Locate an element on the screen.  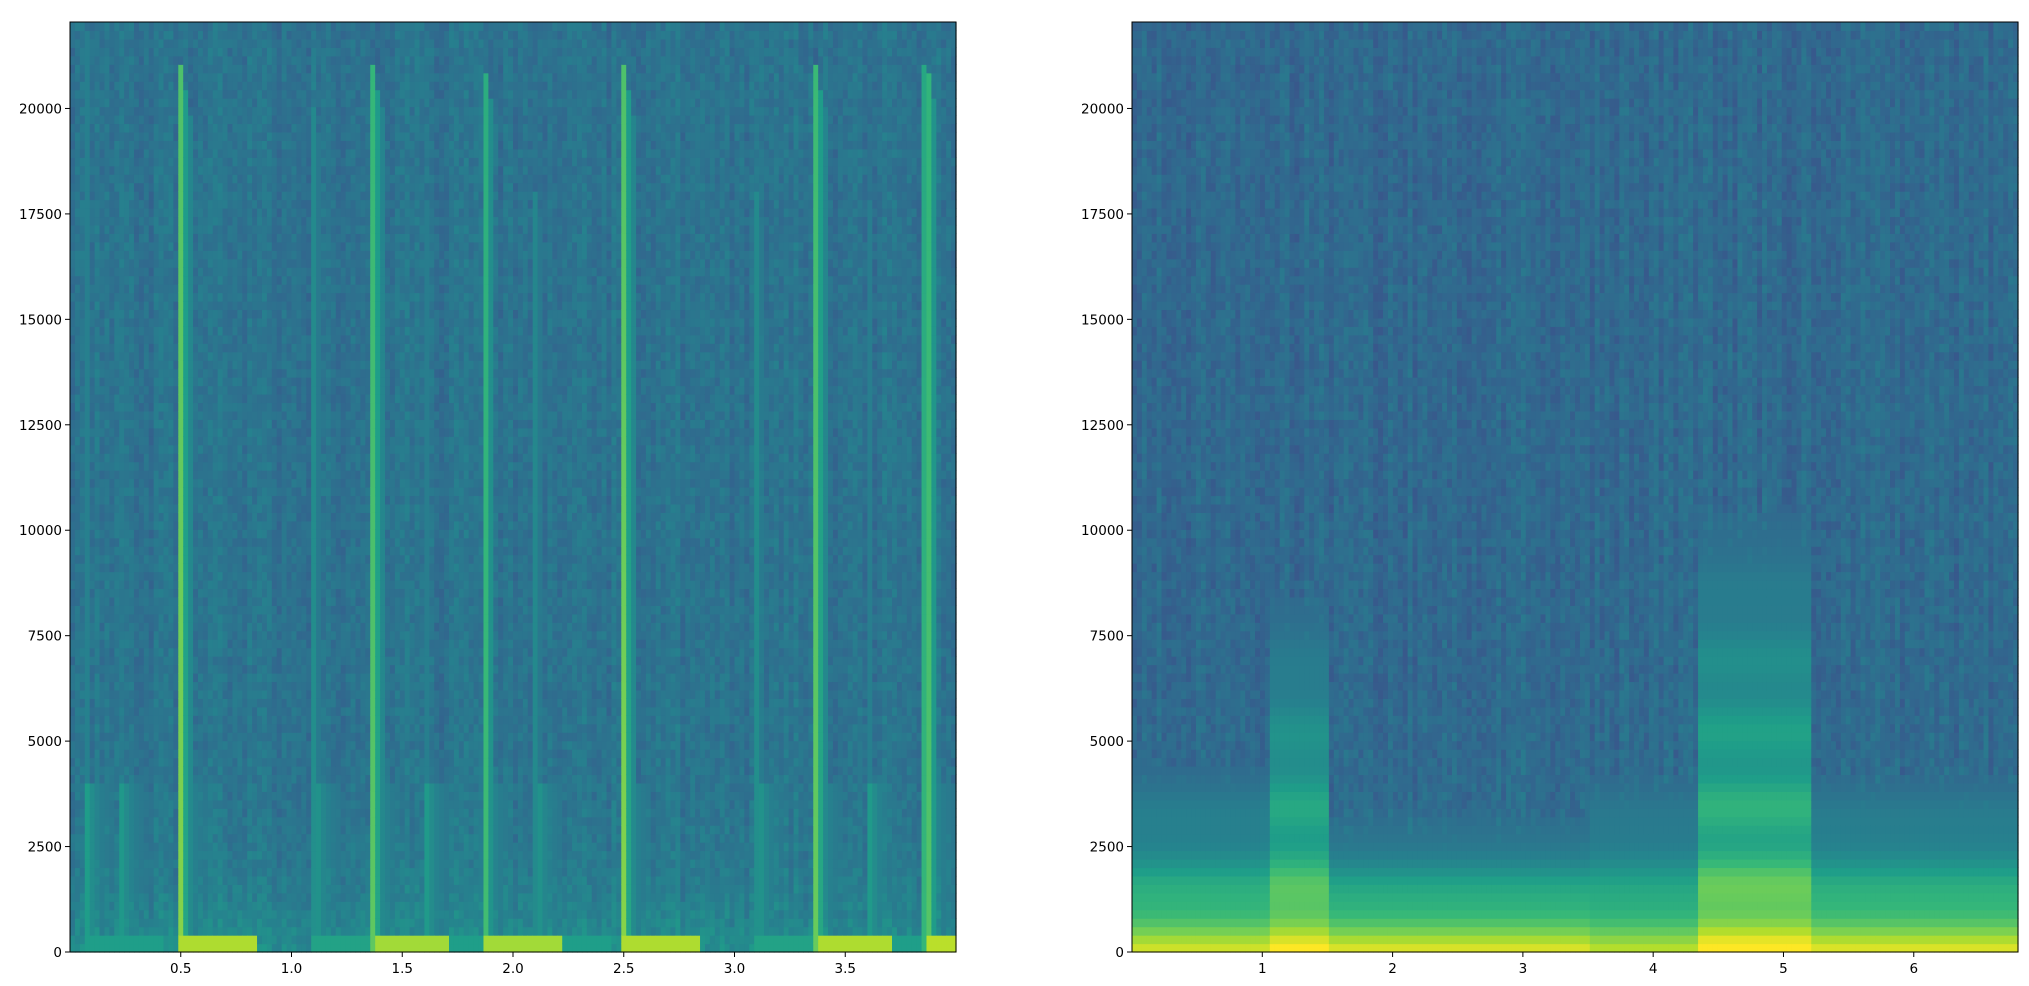
x-tick-label: 3.5 is located at coordinates (845, 969).